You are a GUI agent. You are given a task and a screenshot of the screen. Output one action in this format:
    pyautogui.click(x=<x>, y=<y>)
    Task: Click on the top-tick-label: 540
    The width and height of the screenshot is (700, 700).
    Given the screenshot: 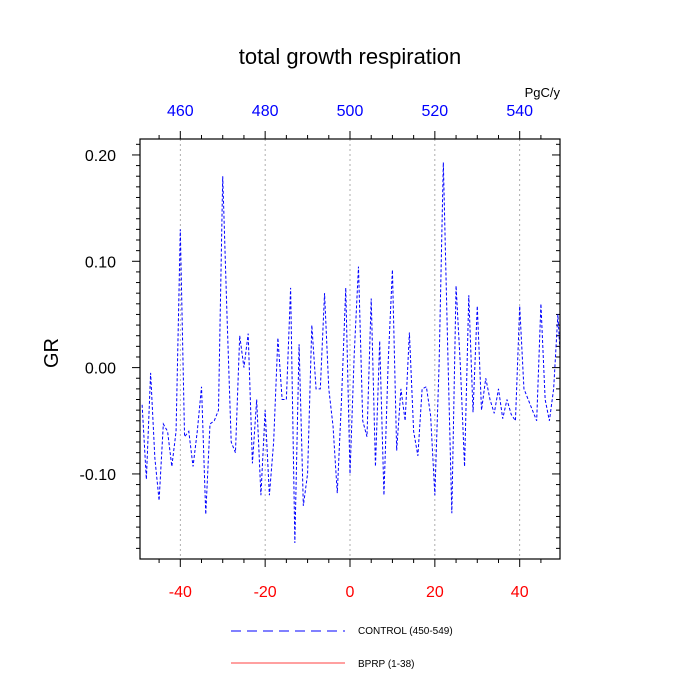 What is the action you would take?
    pyautogui.click(x=519, y=111)
    